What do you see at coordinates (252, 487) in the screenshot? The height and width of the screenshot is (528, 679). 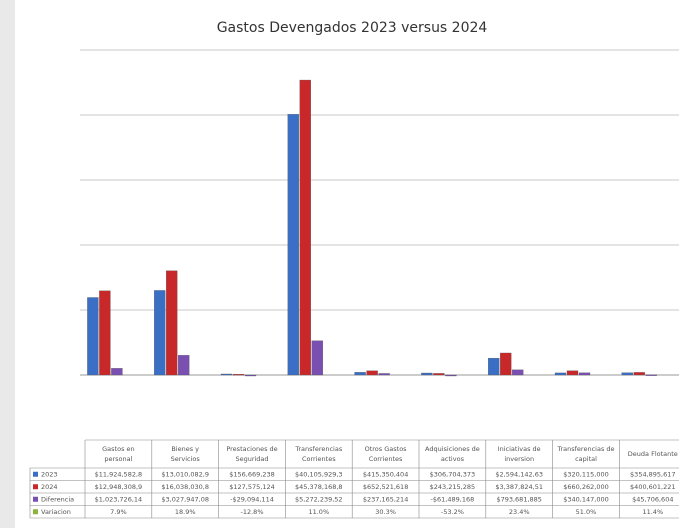 I see `table-cell: $127,575,124` at bounding box center [252, 487].